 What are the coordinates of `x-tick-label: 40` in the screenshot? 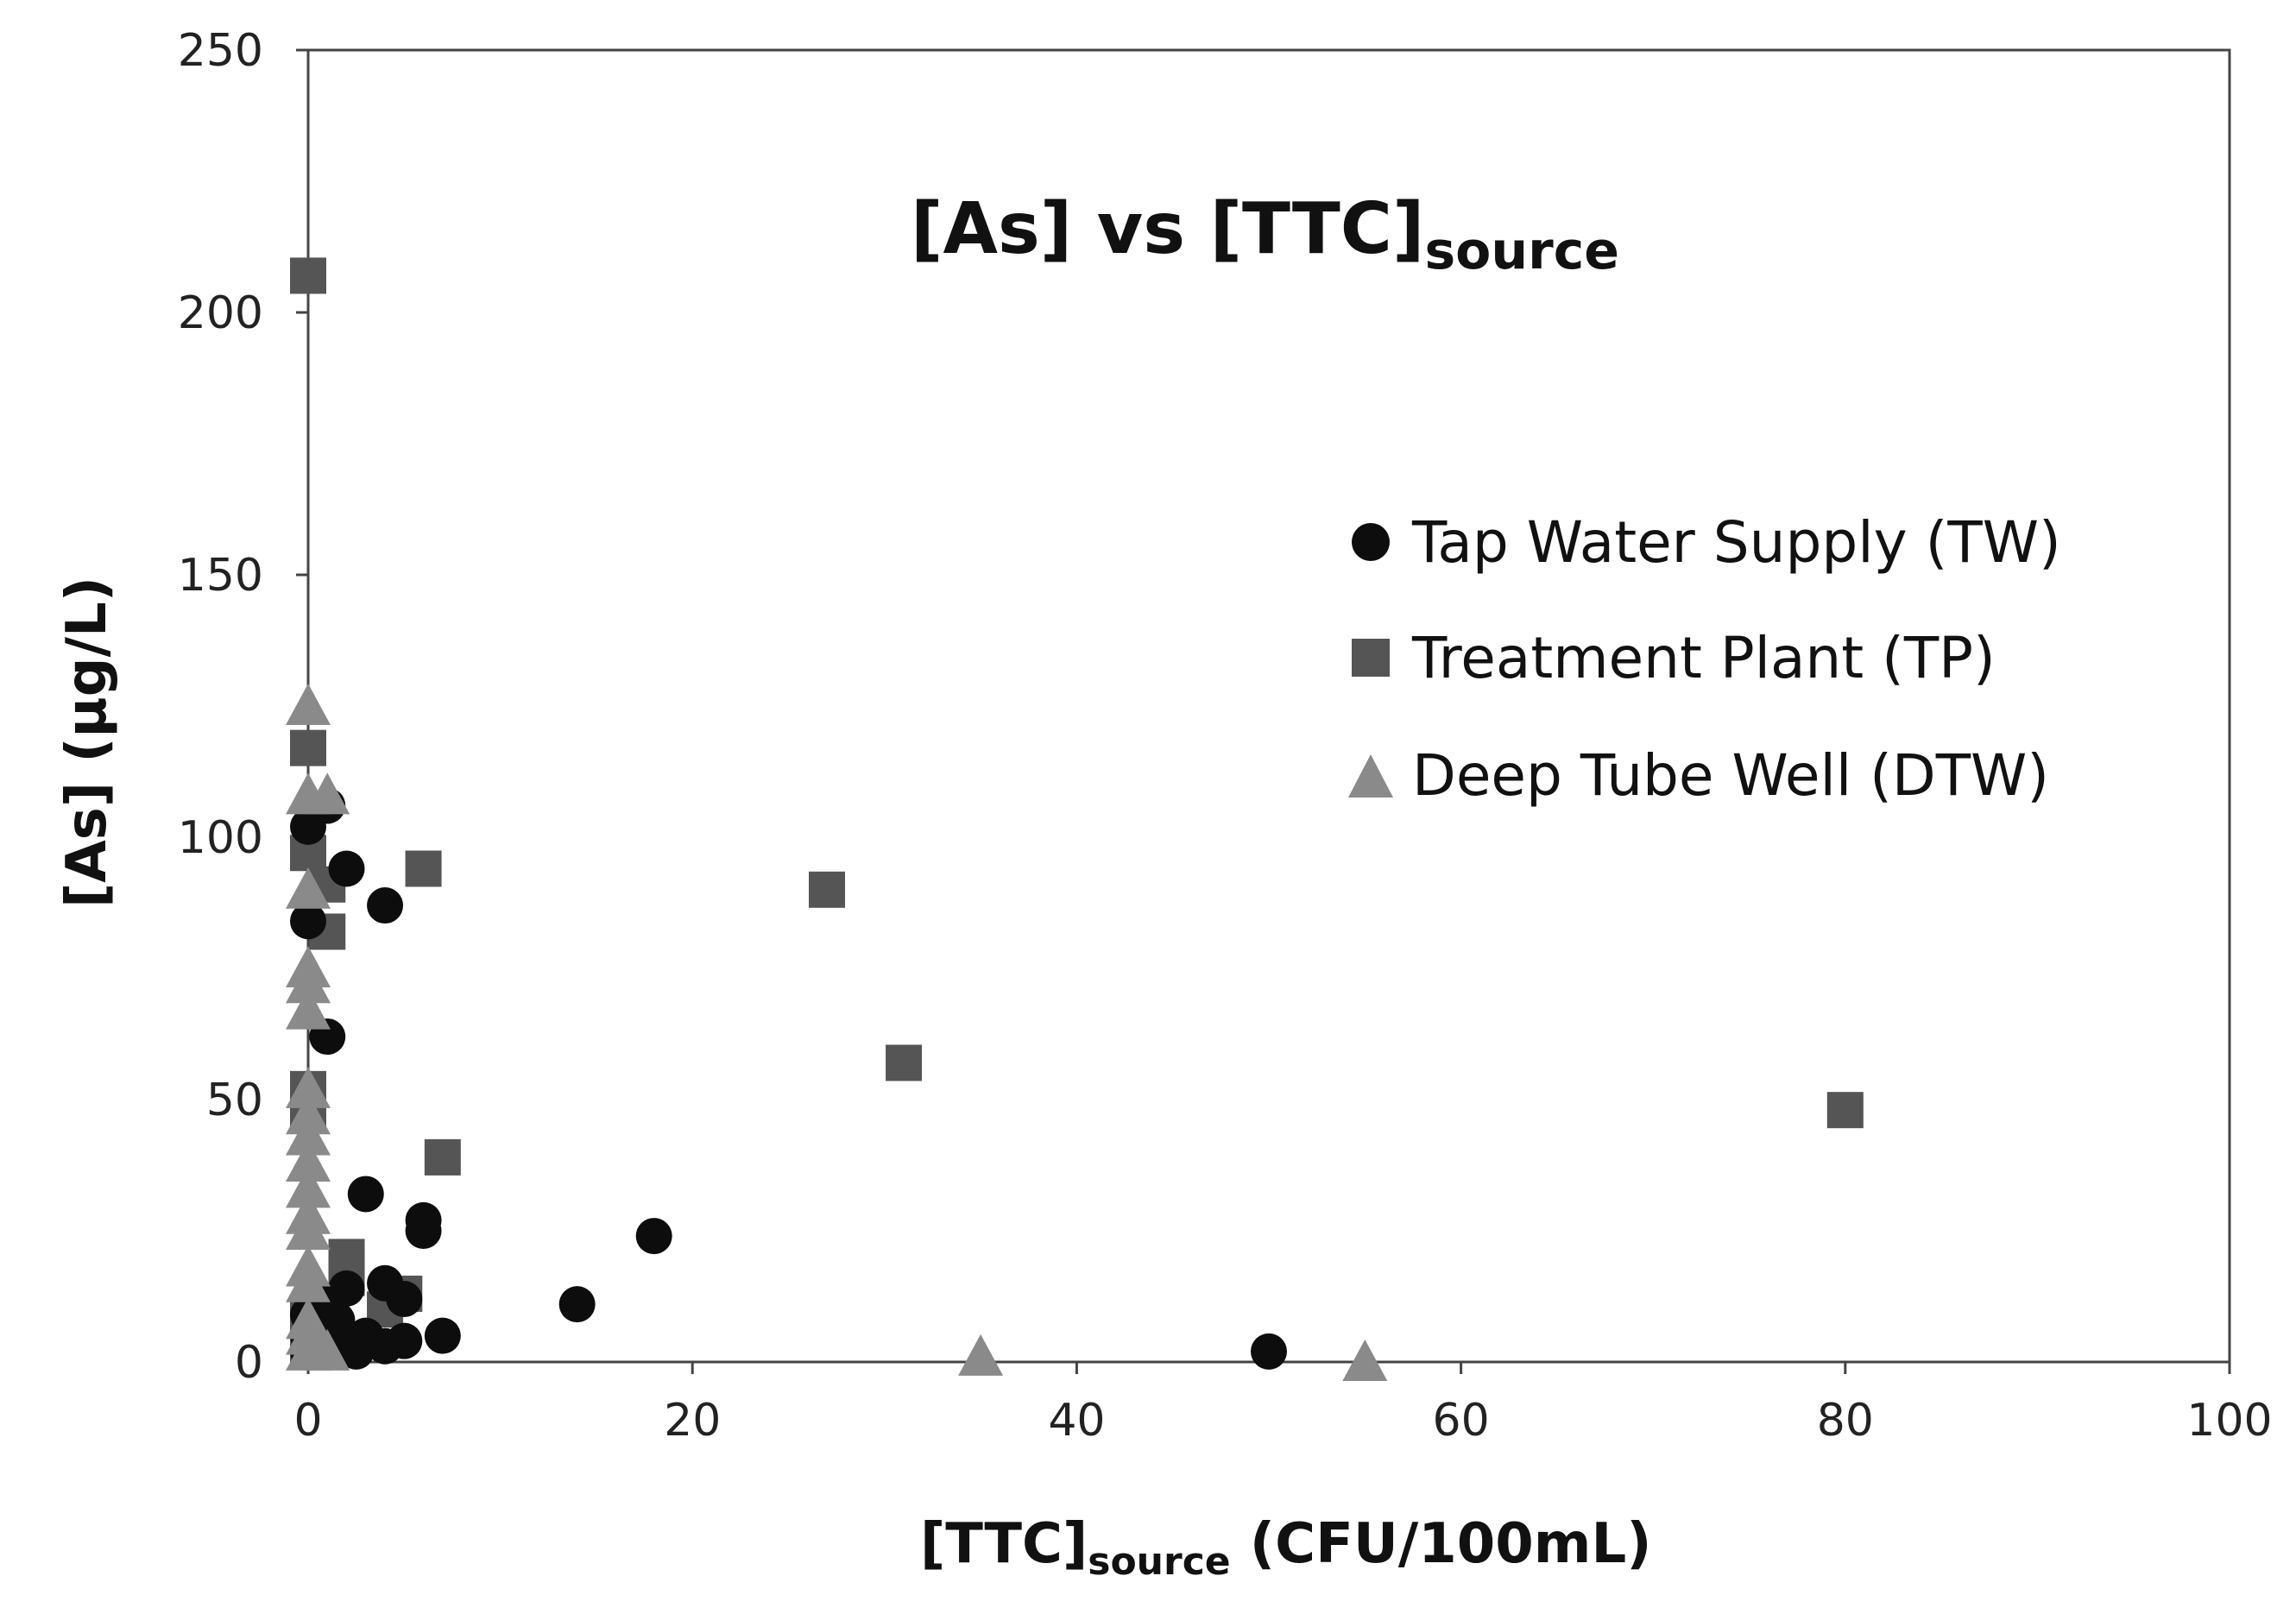 It's located at (1076, 1421).